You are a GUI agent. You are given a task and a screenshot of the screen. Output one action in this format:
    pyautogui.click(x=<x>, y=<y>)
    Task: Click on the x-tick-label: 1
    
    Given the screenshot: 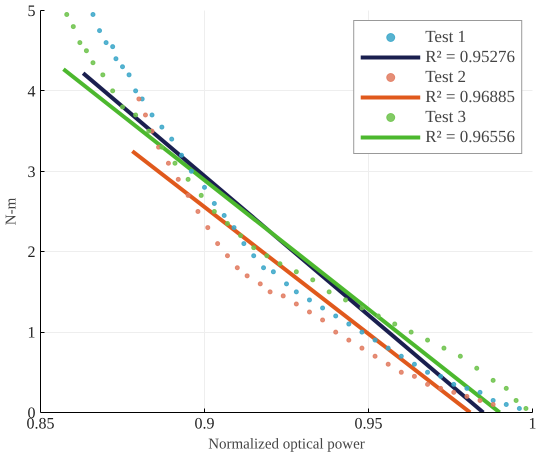 What is the action you would take?
    pyautogui.click(x=532, y=424)
    